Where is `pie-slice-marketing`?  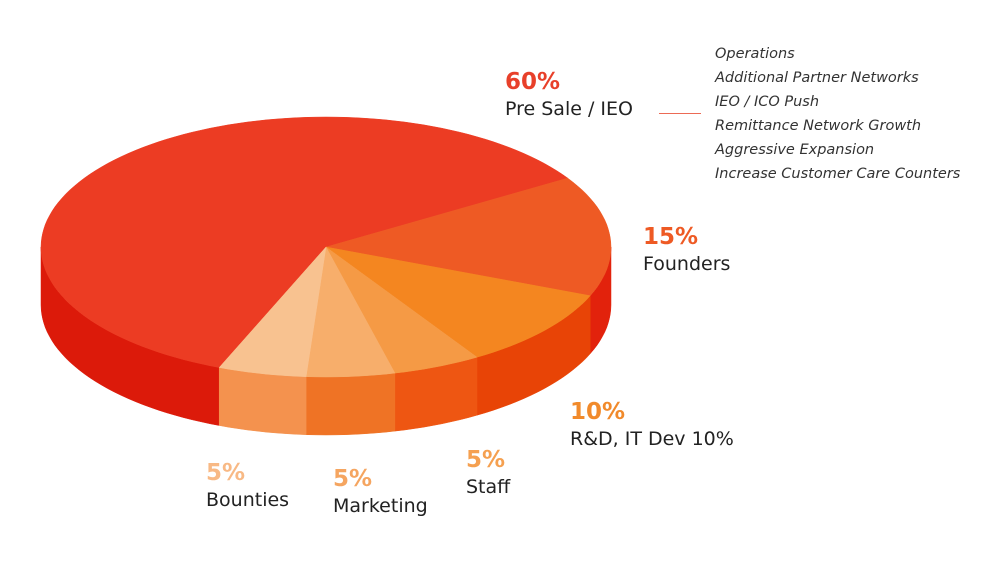 pie-slice-marketing is located at coordinates (350, 312).